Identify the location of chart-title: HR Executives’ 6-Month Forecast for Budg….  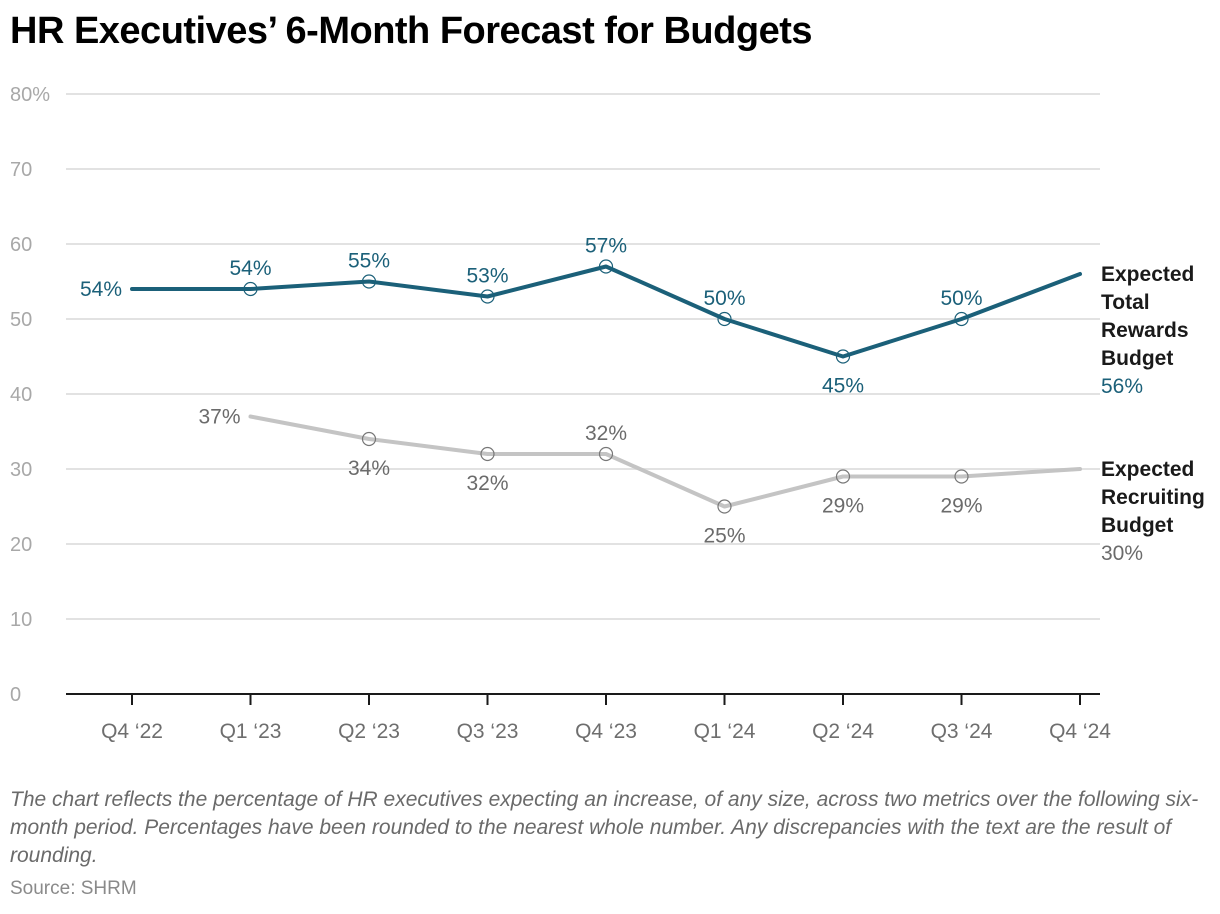
(411, 31).